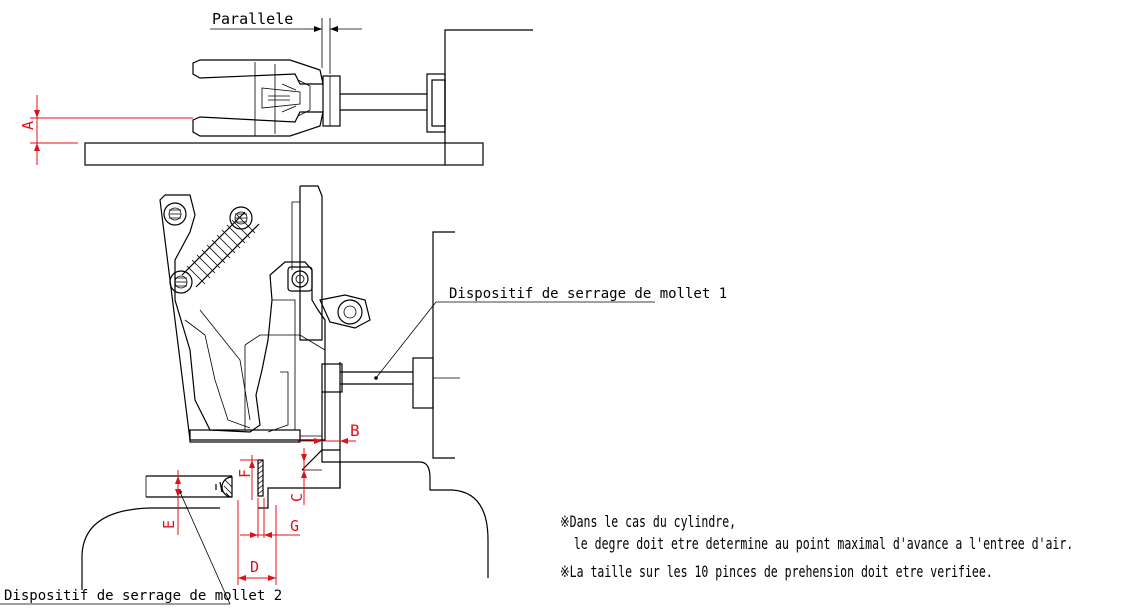  What do you see at coordinates (297, 476) in the screenshot?
I see `dimension-c: C` at bounding box center [297, 476].